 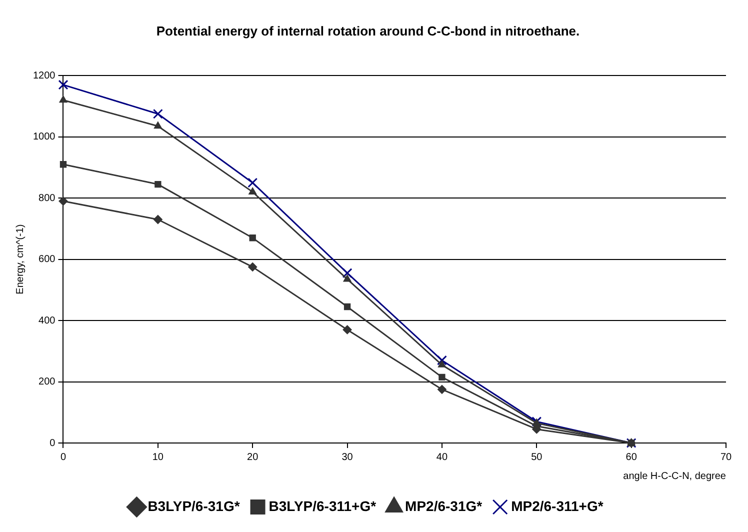 What do you see at coordinates (47, 320) in the screenshot?
I see `y-tick-label: 400` at bounding box center [47, 320].